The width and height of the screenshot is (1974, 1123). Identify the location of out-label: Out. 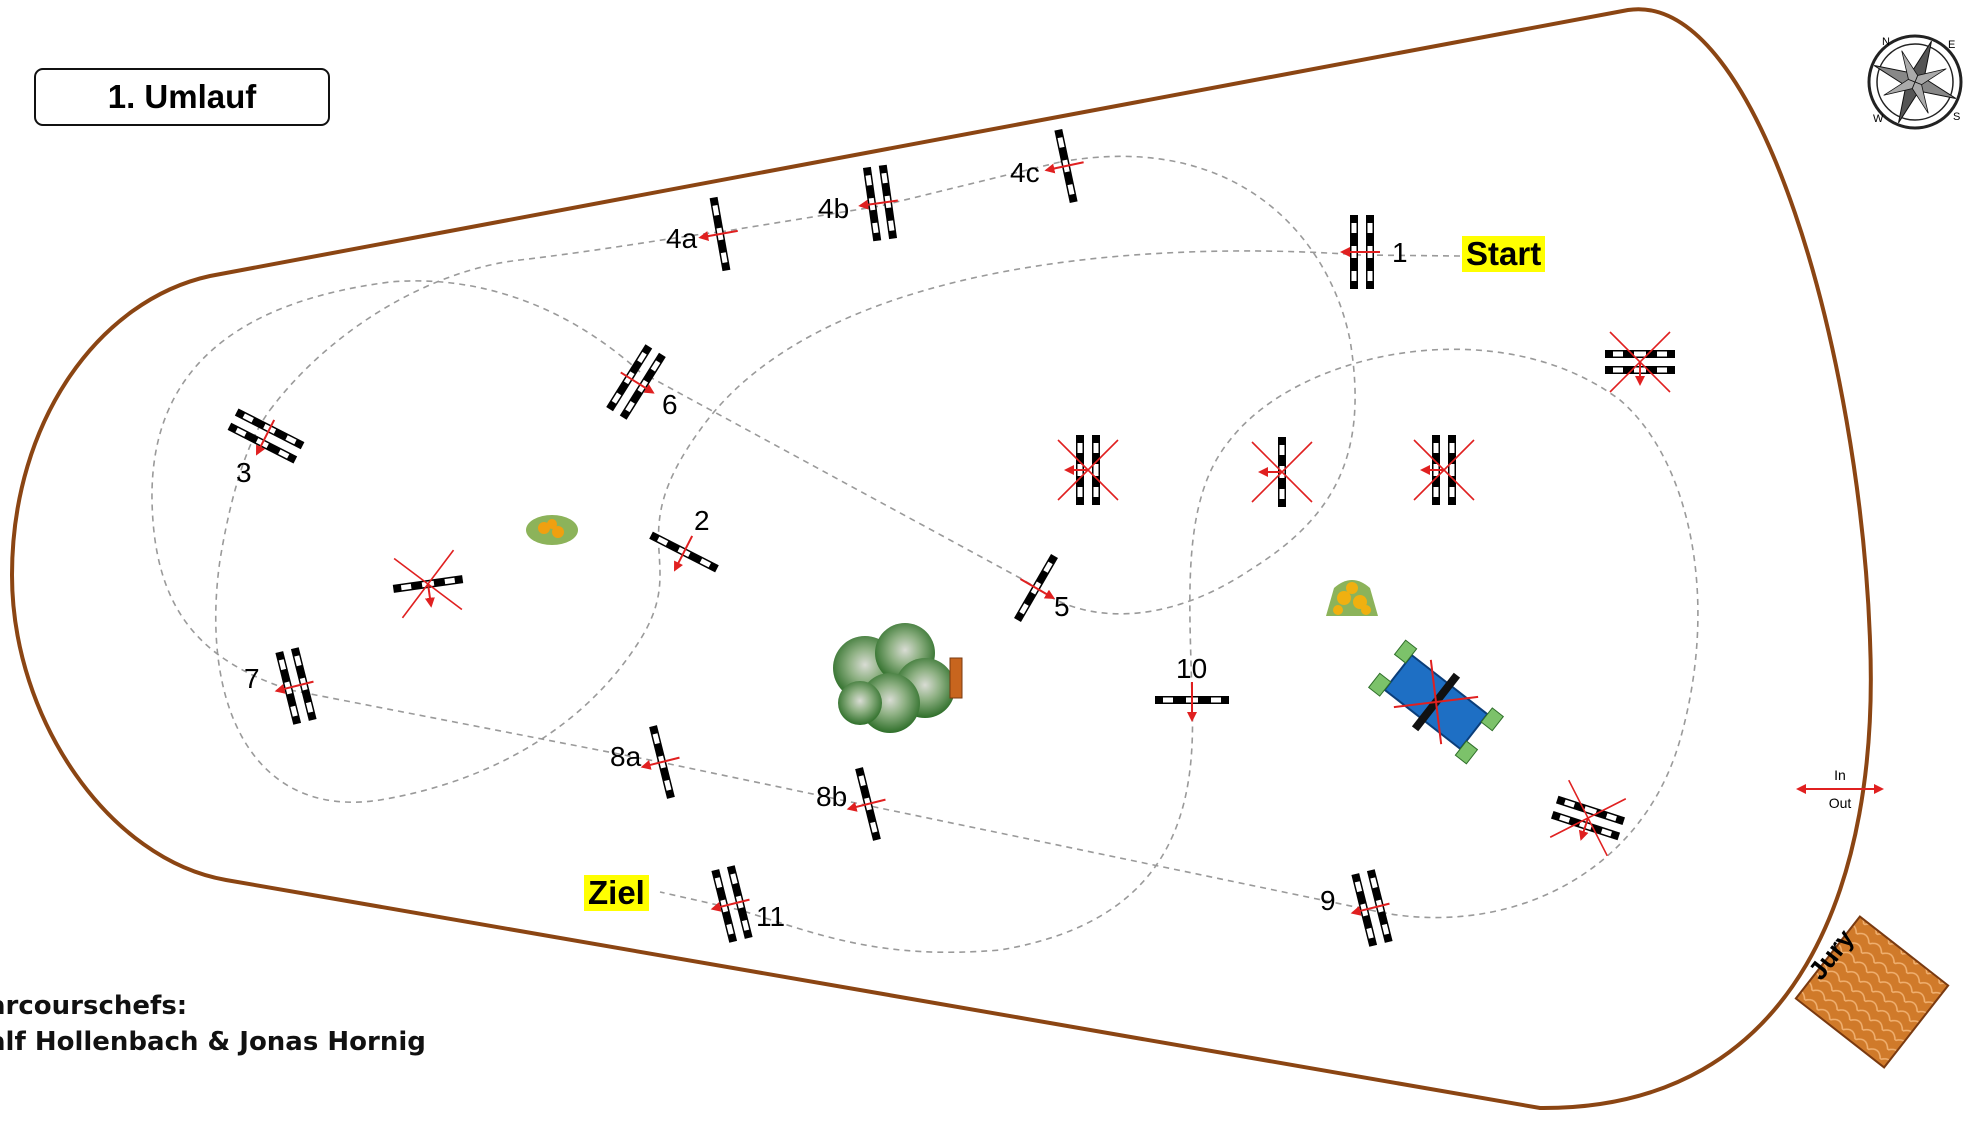
(1840, 803).